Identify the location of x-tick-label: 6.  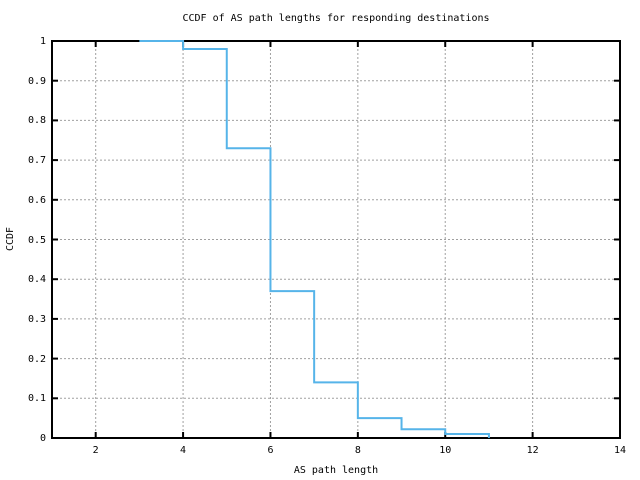
(270, 450).